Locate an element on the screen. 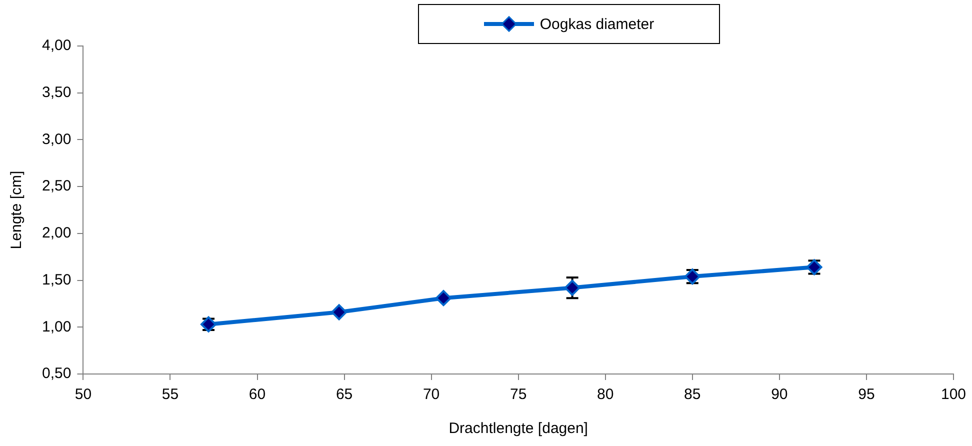  y-tick-label: 1,50 is located at coordinates (57, 279).